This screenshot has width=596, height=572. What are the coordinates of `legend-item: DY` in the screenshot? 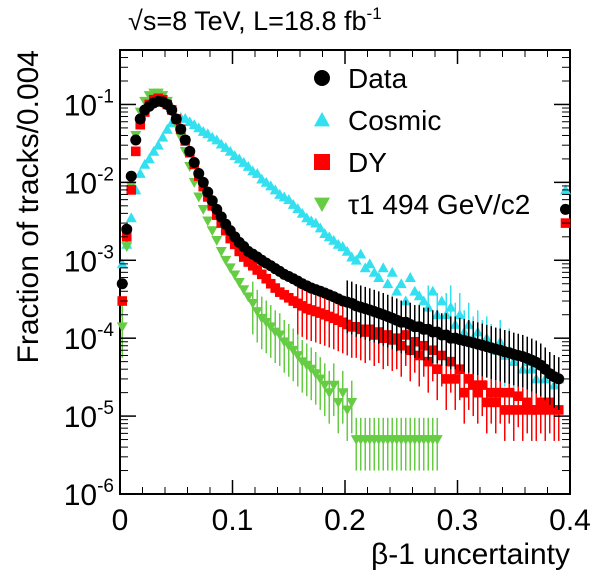 It's located at (350, 162).